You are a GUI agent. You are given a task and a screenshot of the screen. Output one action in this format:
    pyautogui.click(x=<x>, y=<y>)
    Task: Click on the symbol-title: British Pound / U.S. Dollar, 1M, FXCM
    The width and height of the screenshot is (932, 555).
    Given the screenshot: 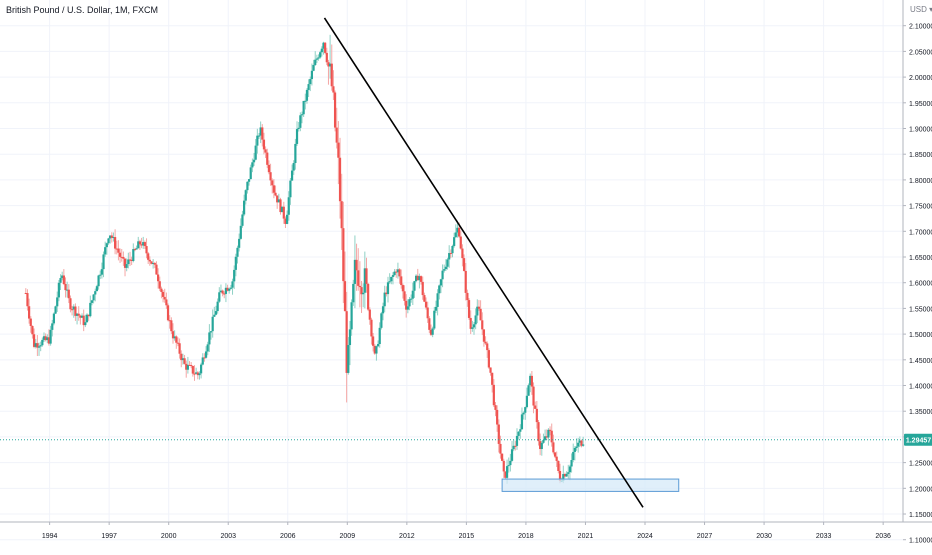 What is the action you would take?
    pyautogui.click(x=82, y=10)
    